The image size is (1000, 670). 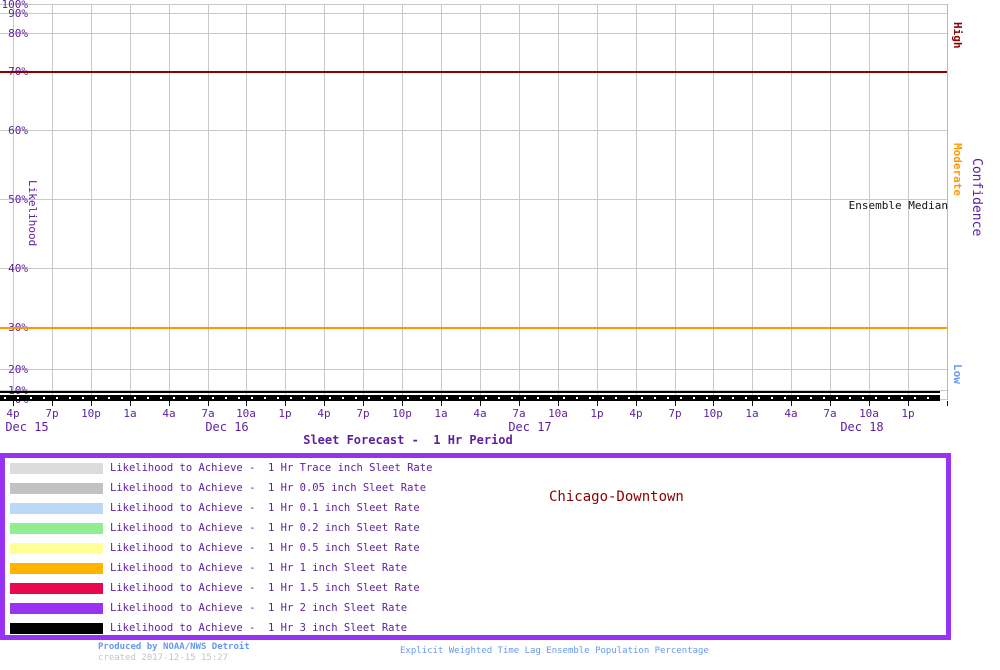 I want to click on x-date-label: Dec 15, so click(x=27, y=427).